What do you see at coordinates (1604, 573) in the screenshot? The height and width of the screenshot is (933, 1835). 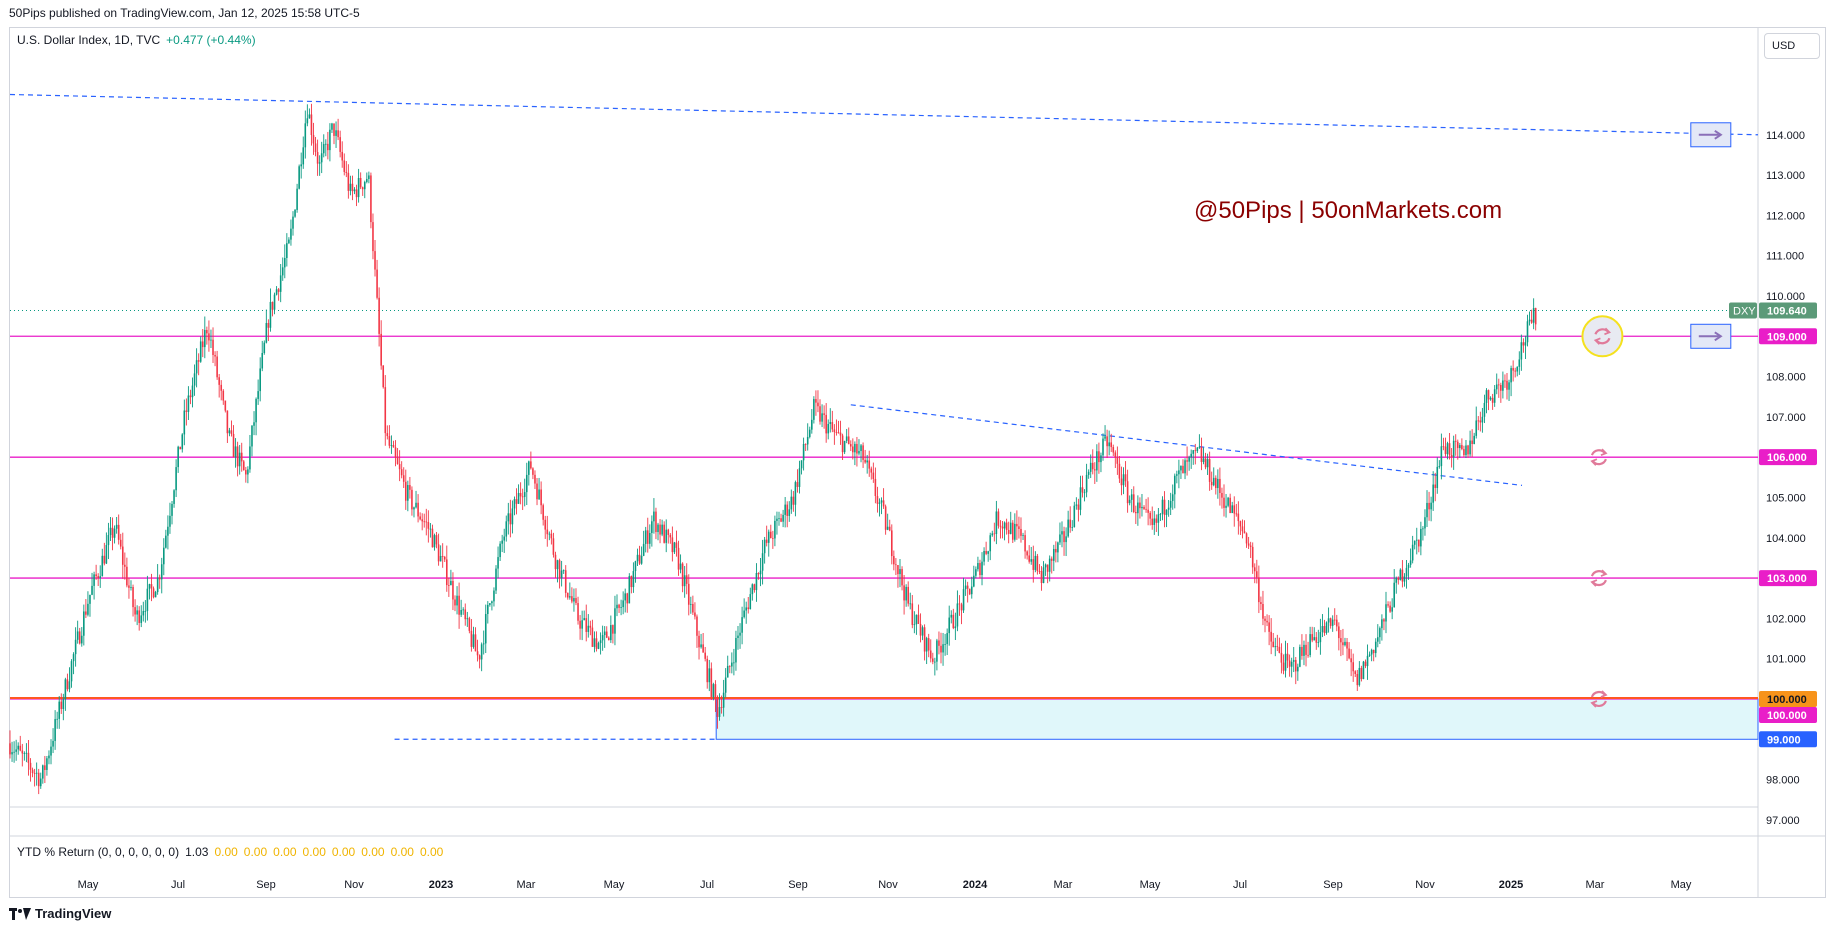 I see `refresh-icon-head` at bounding box center [1604, 573].